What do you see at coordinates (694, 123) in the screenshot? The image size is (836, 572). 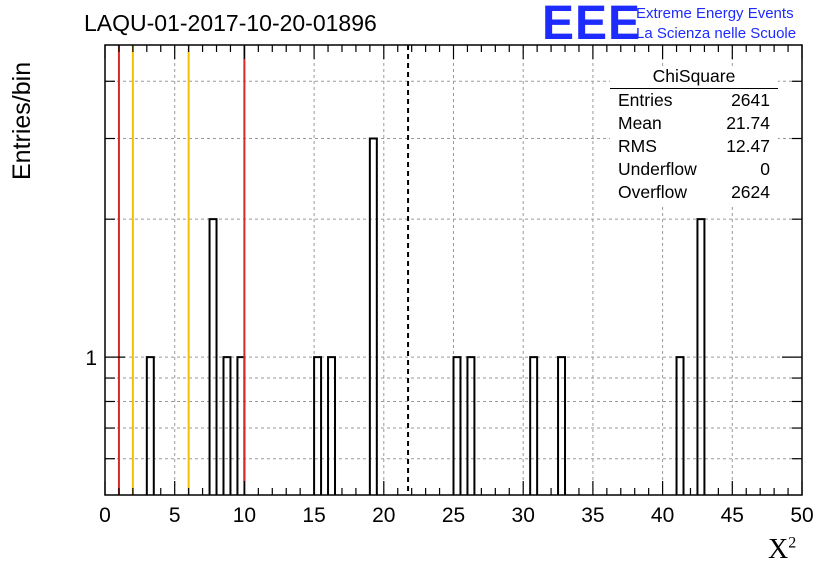 I see `stats-row: Mean 21.74` at bounding box center [694, 123].